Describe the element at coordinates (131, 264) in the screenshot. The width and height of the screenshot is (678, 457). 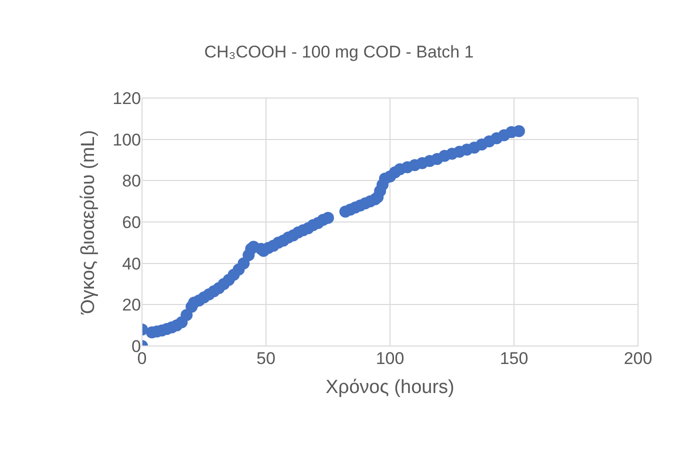
I see `y-tick-label: 40` at that location.